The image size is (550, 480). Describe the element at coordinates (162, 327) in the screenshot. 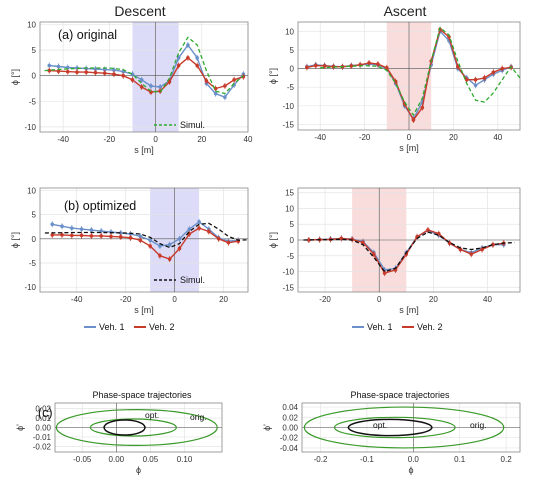

I see `legend-veh2: Veh. 2` at that location.